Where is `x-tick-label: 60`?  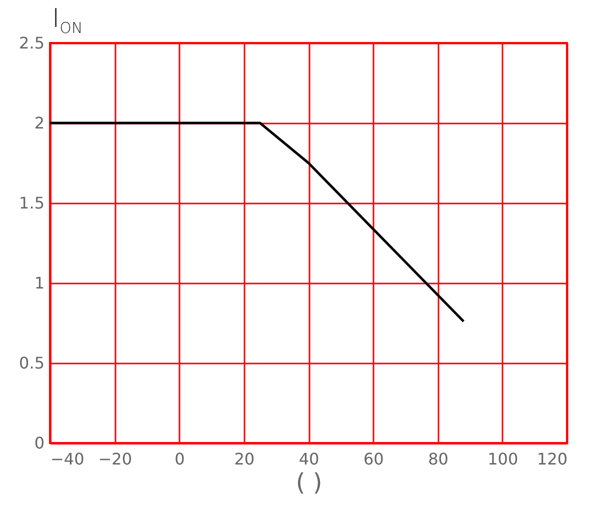
x-tick-label: 60 is located at coordinates (373, 459).